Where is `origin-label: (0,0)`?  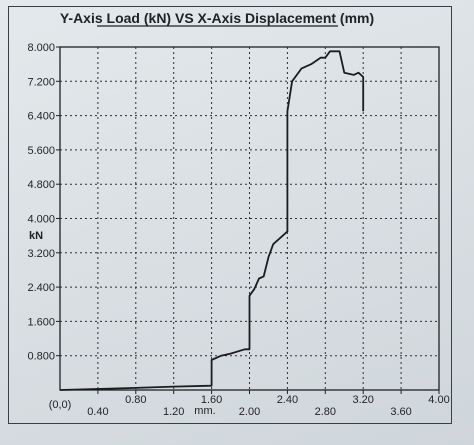 origin-label: (0,0) is located at coordinates (60, 405).